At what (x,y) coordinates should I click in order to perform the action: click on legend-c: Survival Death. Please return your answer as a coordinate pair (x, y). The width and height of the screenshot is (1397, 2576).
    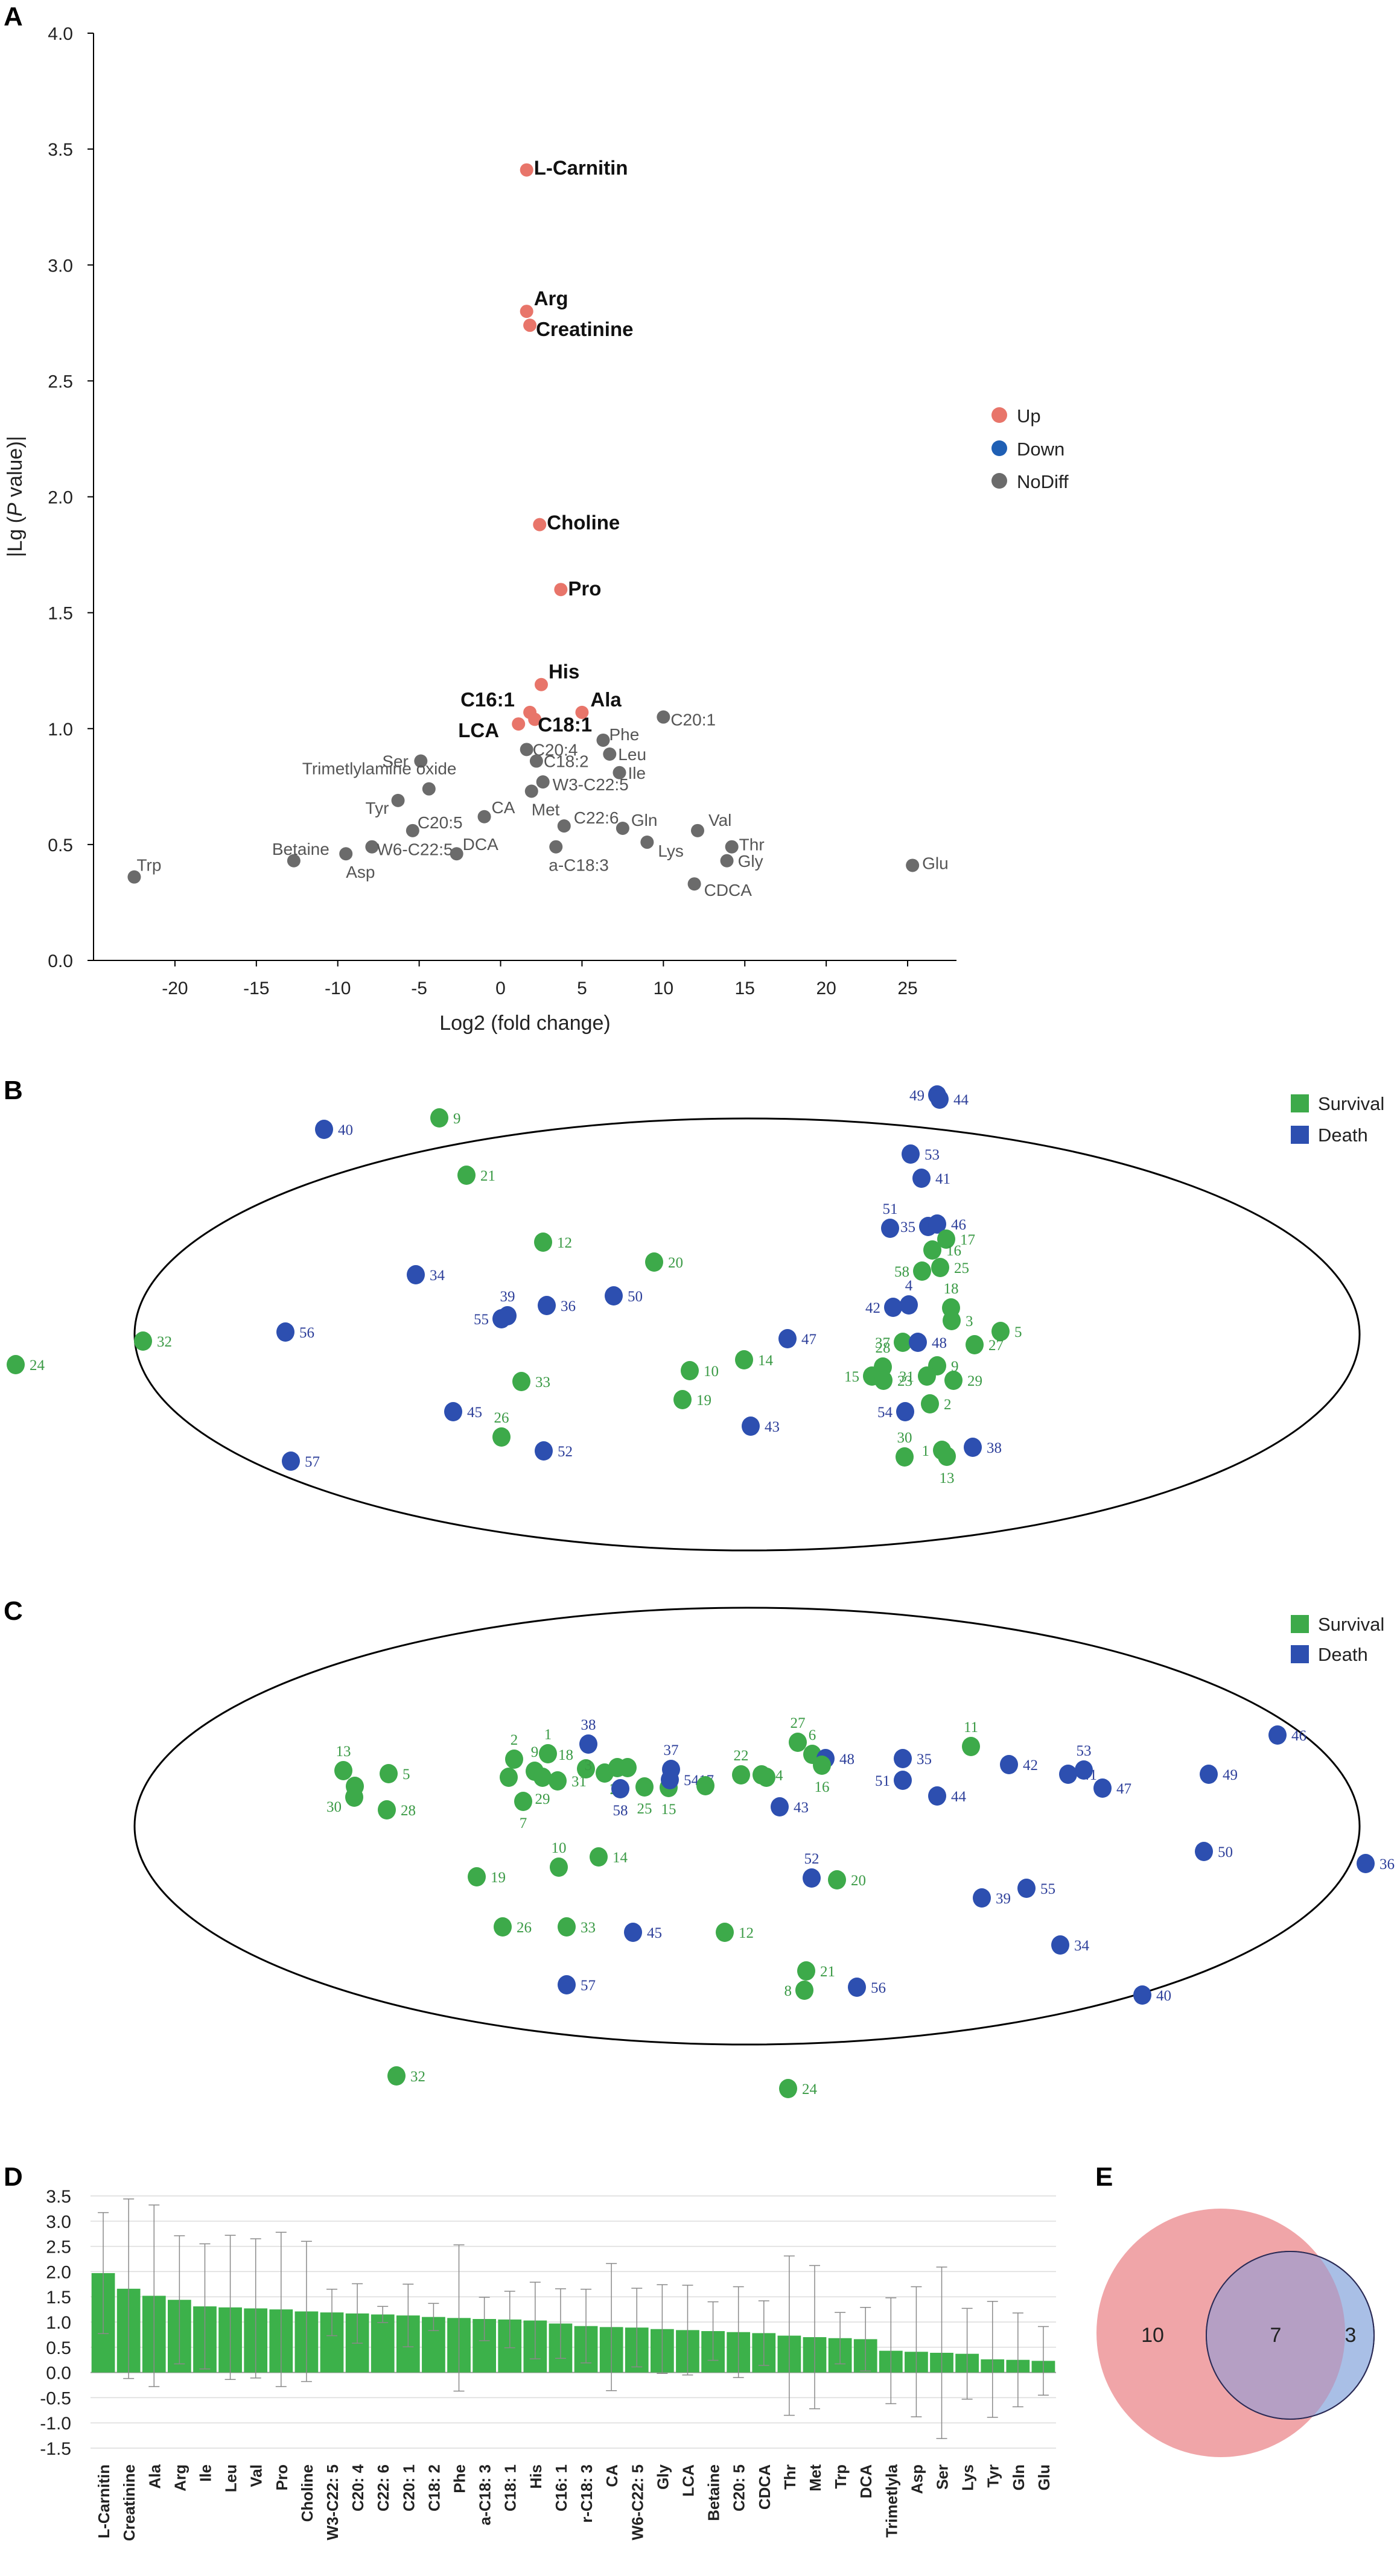
    Looking at the image, I should click on (1338, 1639).